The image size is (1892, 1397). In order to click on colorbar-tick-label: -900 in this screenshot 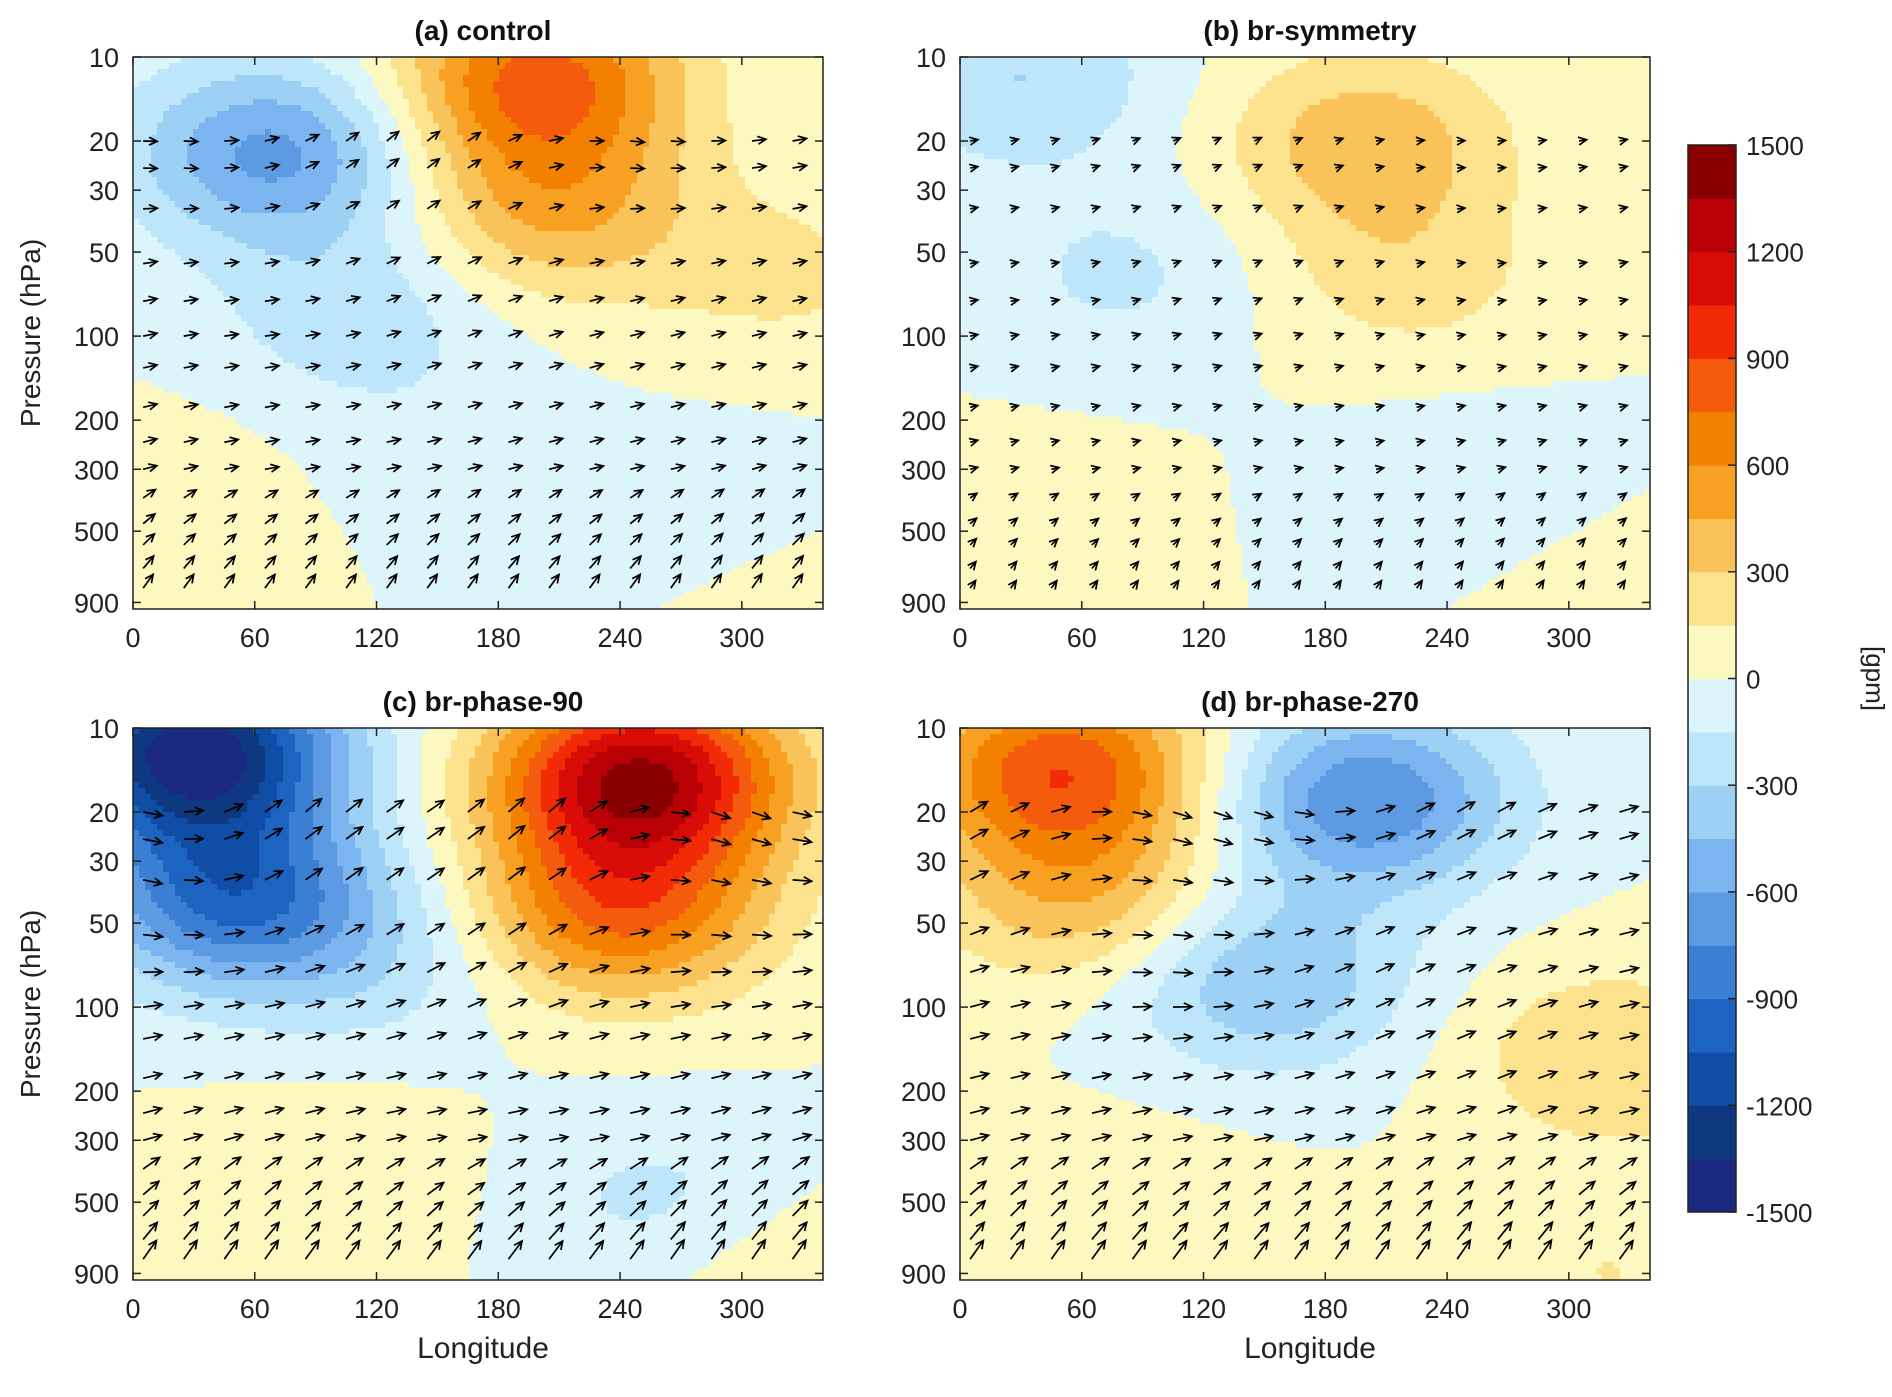, I will do `click(1772, 1000)`.